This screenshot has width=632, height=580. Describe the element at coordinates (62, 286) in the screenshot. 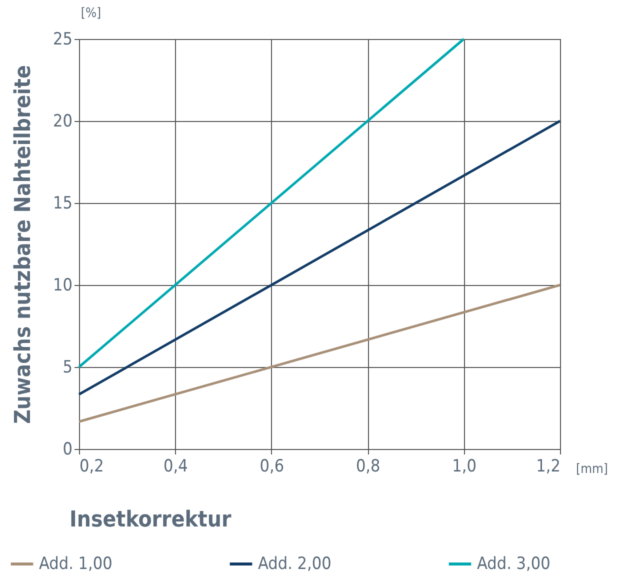

I see `y-tick-label: 10` at that location.